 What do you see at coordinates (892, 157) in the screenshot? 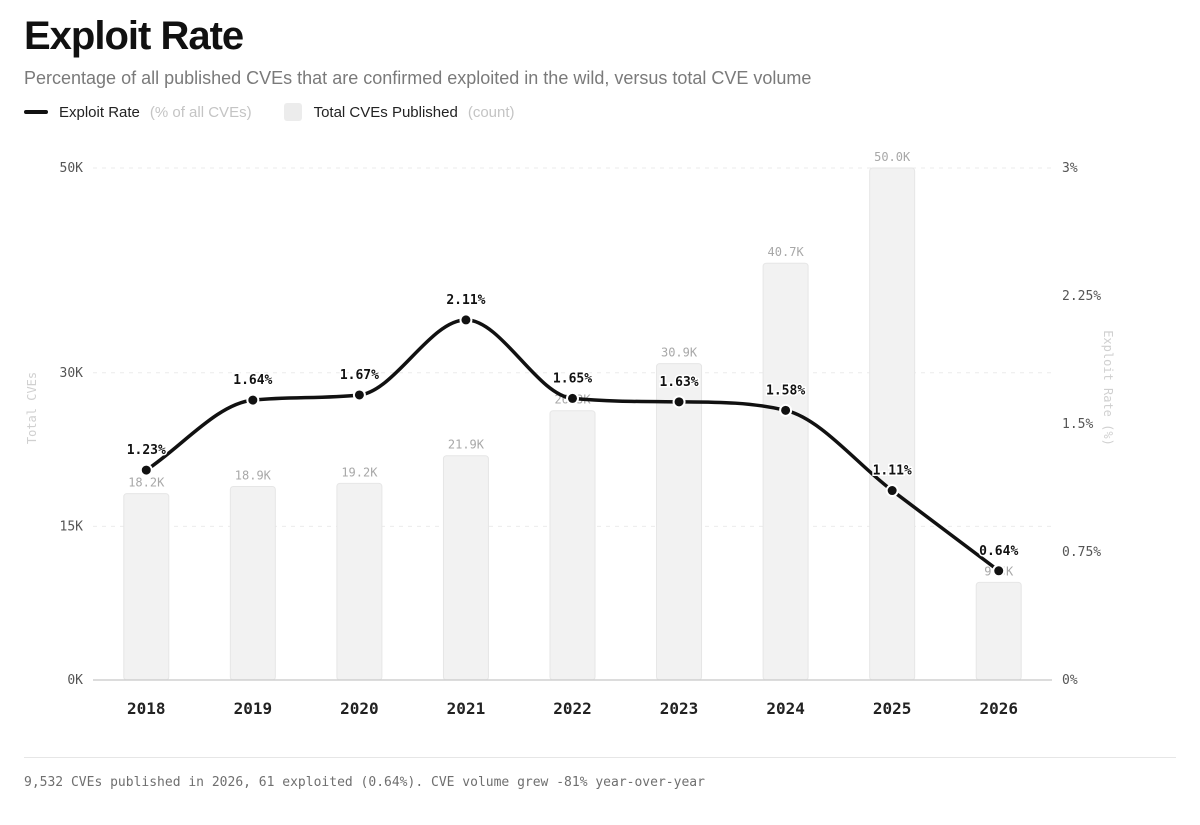
I see `bar-value-label: 50.0K` at bounding box center [892, 157].